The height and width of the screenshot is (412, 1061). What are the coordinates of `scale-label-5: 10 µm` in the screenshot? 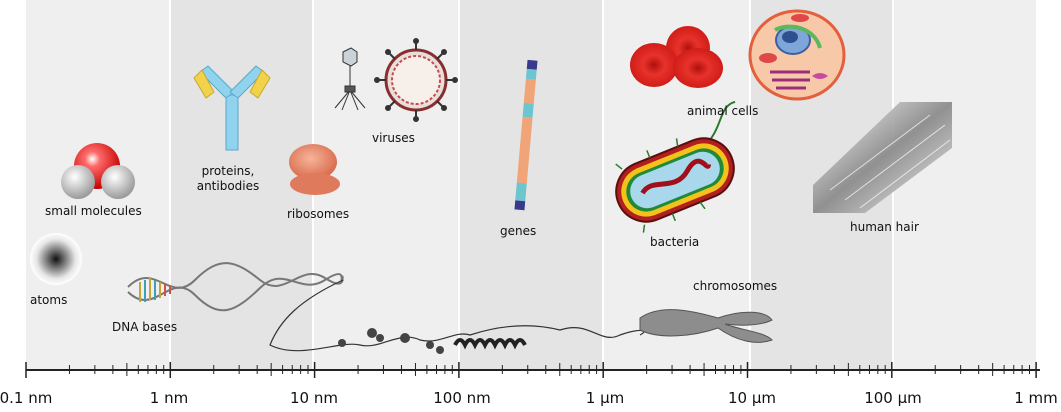 It's located at (752, 398).